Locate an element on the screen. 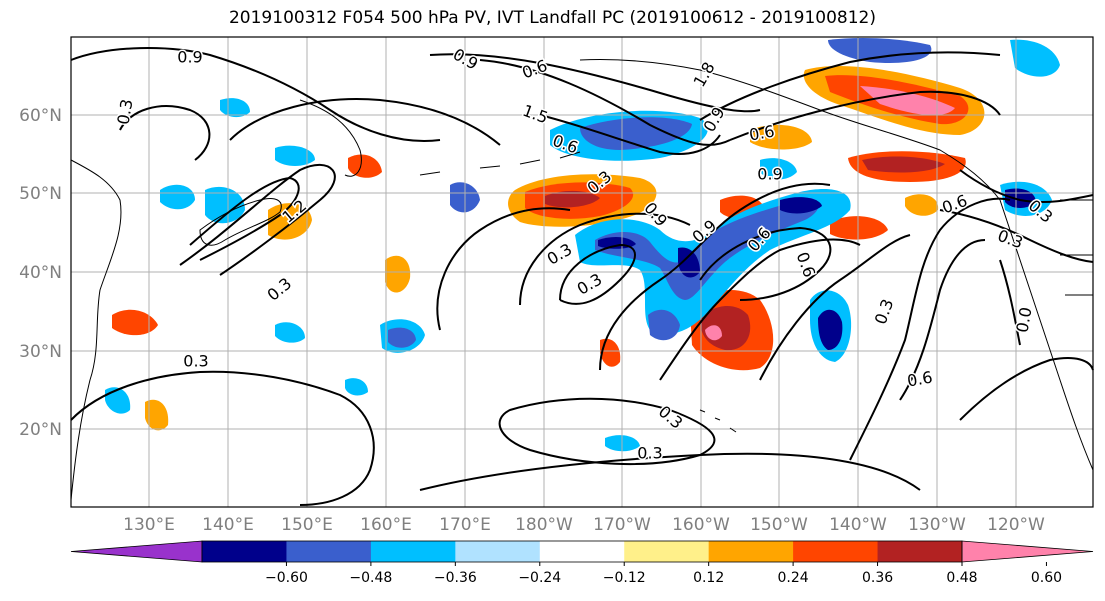 The image size is (1105, 601). longitude-label: 180°W is located at coordinates (544, 525).